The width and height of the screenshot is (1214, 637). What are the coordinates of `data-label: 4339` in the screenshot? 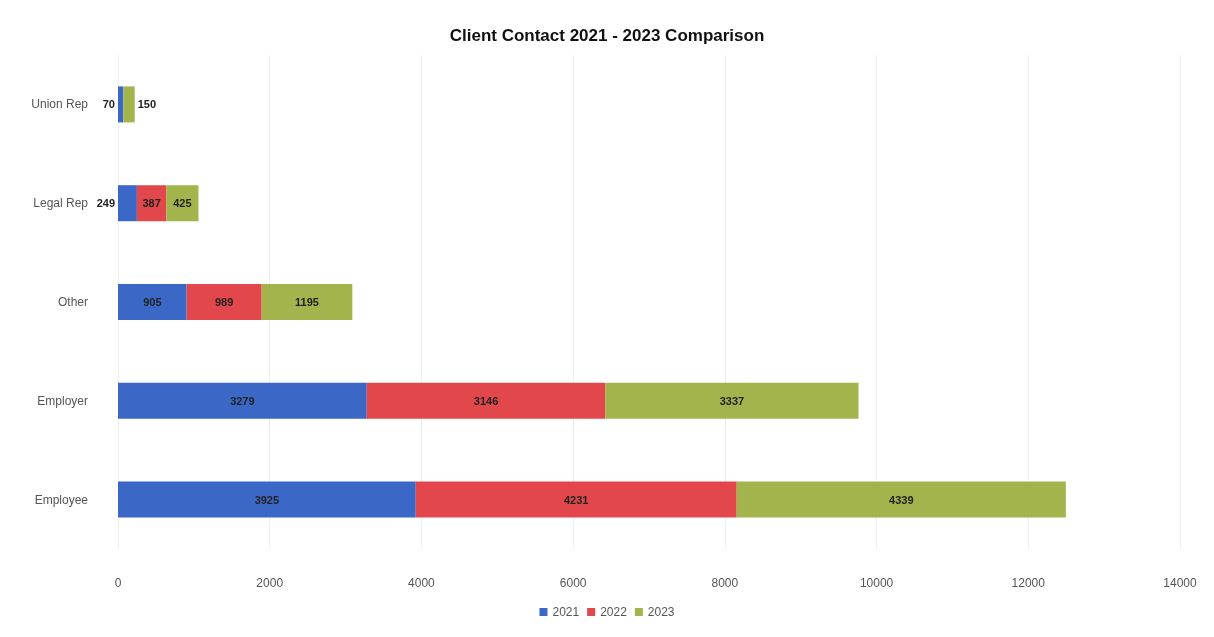 It's located at (901, 499).